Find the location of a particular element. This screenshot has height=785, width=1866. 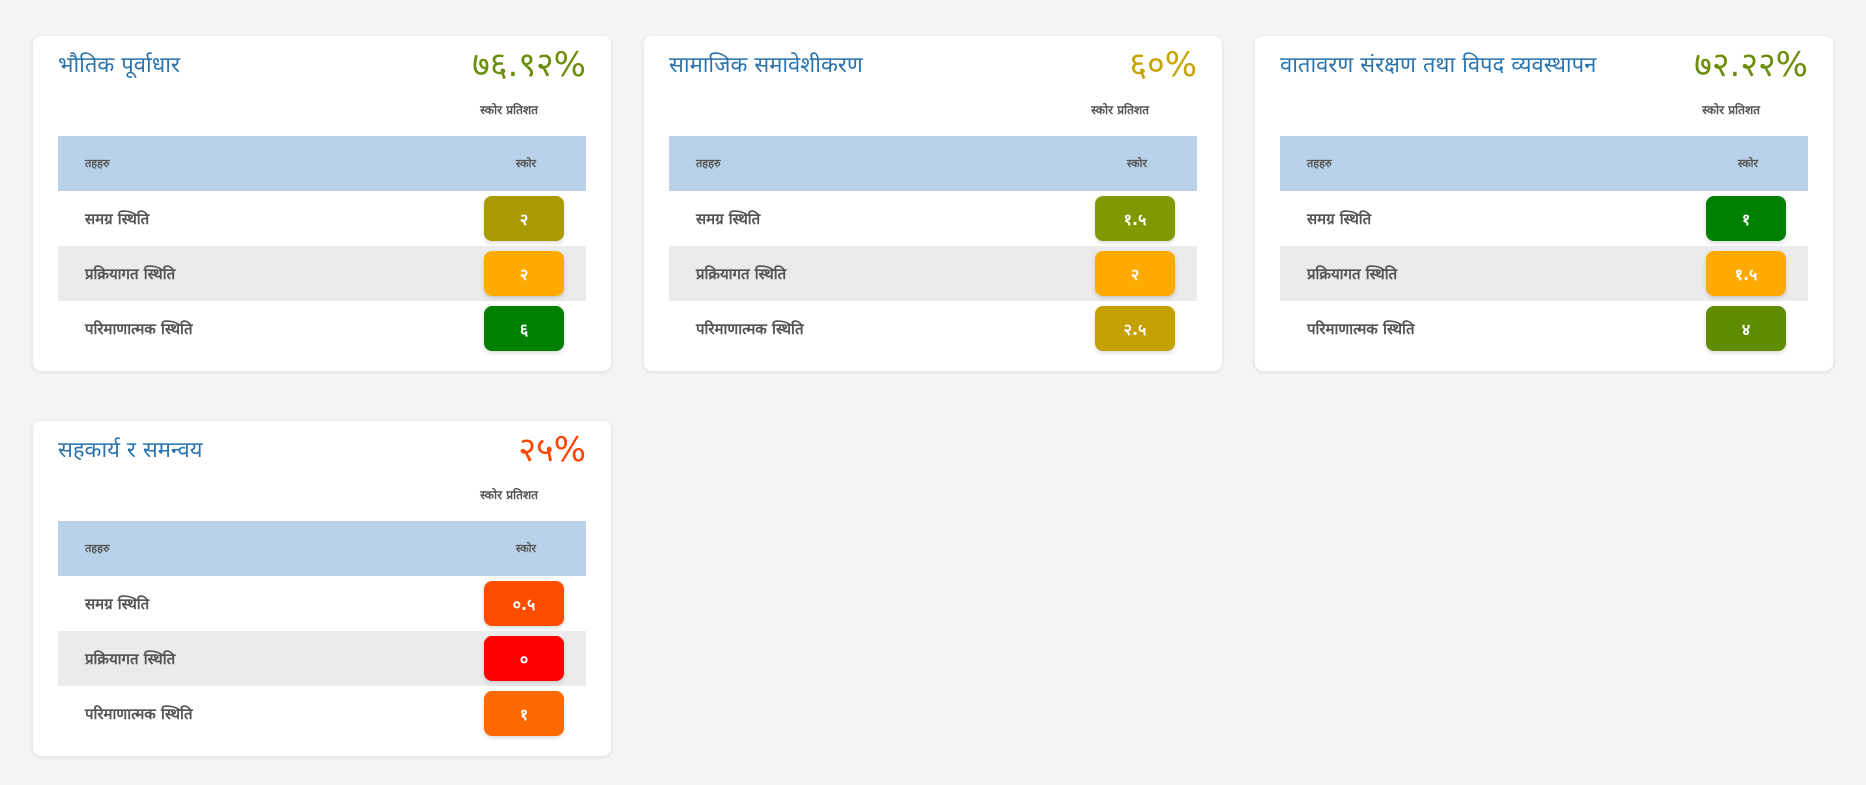

score-badge: ६ is located at coordinates (524, 328).